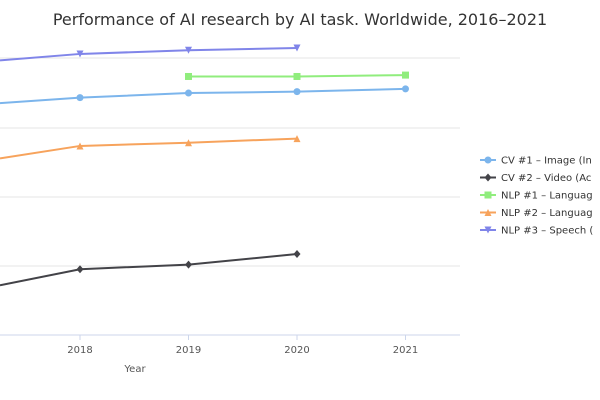  I want to click on legend-label: NLP #1 – Languag, so click(547, 196).